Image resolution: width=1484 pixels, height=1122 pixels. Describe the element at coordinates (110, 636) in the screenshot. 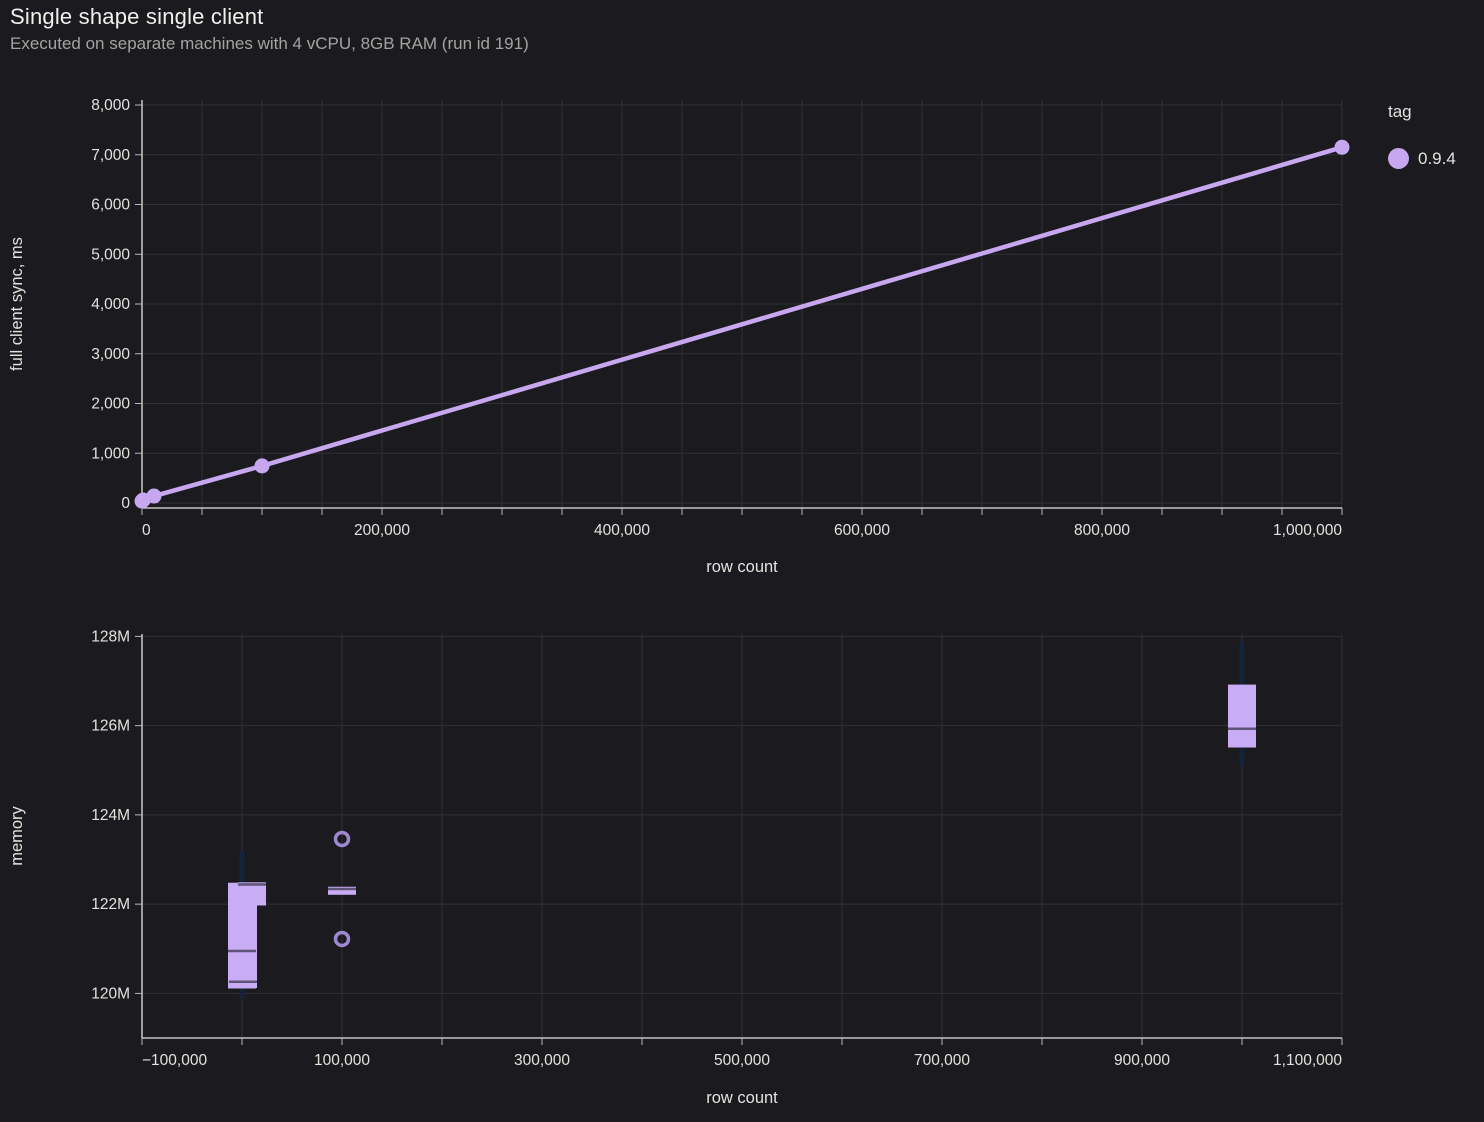

I see `y-tick-label: 128M` at that location.